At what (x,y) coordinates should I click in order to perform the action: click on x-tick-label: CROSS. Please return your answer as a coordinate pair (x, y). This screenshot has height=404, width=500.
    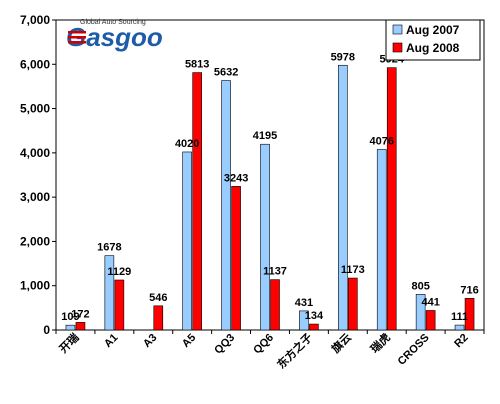
    Looking at the image, I should click on (414, 350).